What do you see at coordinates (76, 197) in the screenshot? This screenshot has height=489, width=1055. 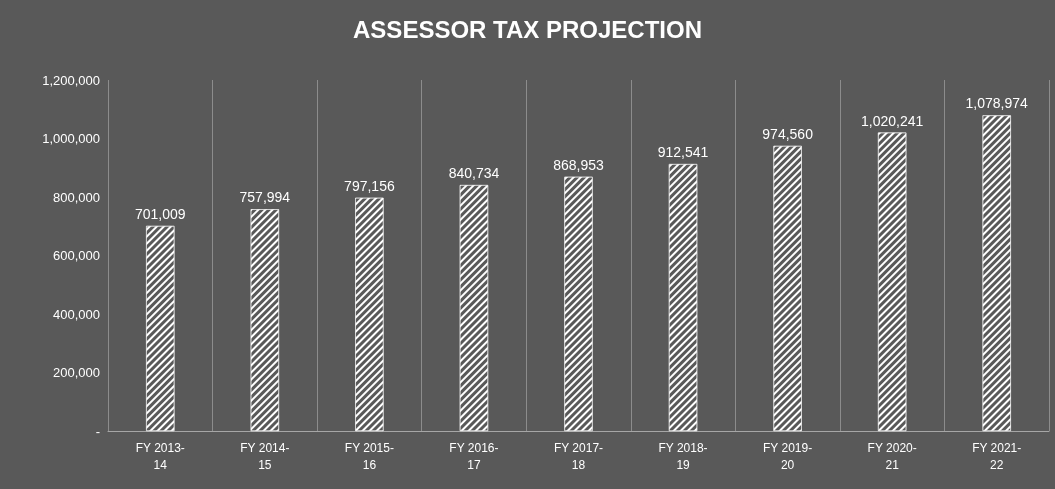 I see `y-tick-label: 800,000` at bounding box center [76, 197].